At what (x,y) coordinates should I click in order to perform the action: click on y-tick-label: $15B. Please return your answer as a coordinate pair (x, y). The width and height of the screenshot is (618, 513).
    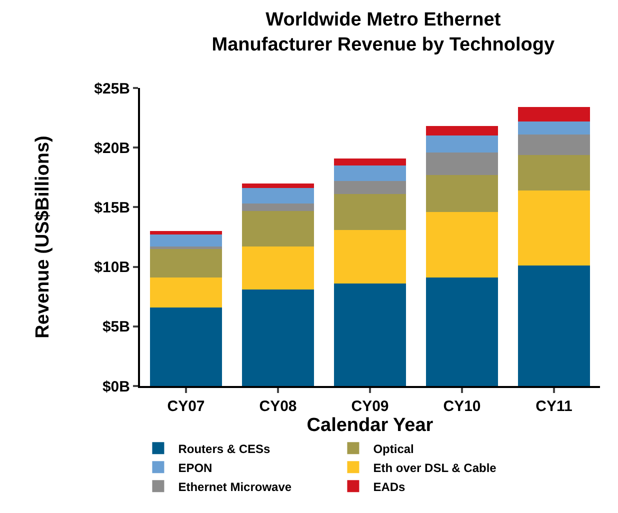
    Looking at the image, I should click on (112, 207).